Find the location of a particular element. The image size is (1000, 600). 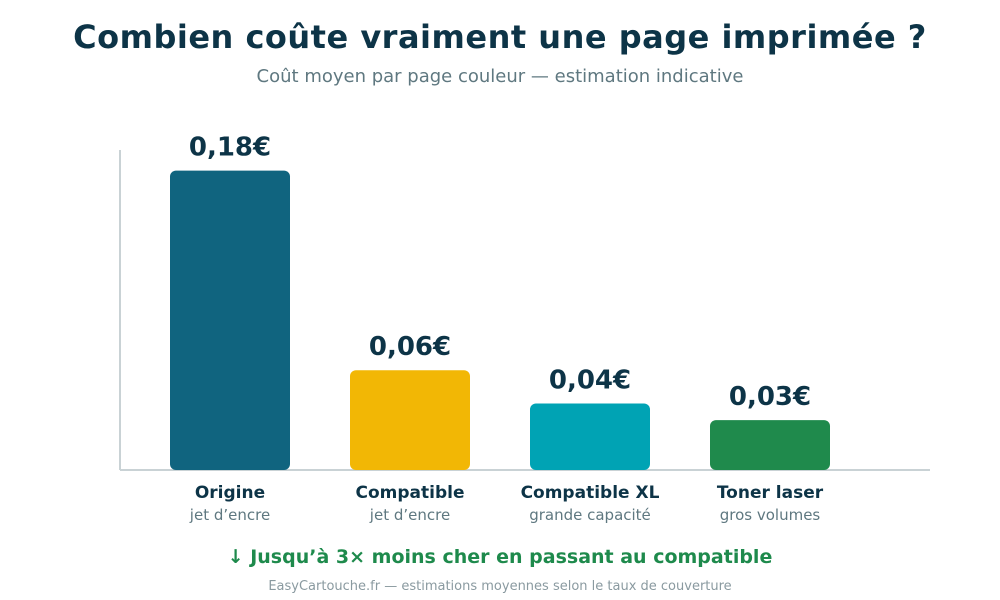

category-label: Compatible XL is located at coordinates (590, 493).